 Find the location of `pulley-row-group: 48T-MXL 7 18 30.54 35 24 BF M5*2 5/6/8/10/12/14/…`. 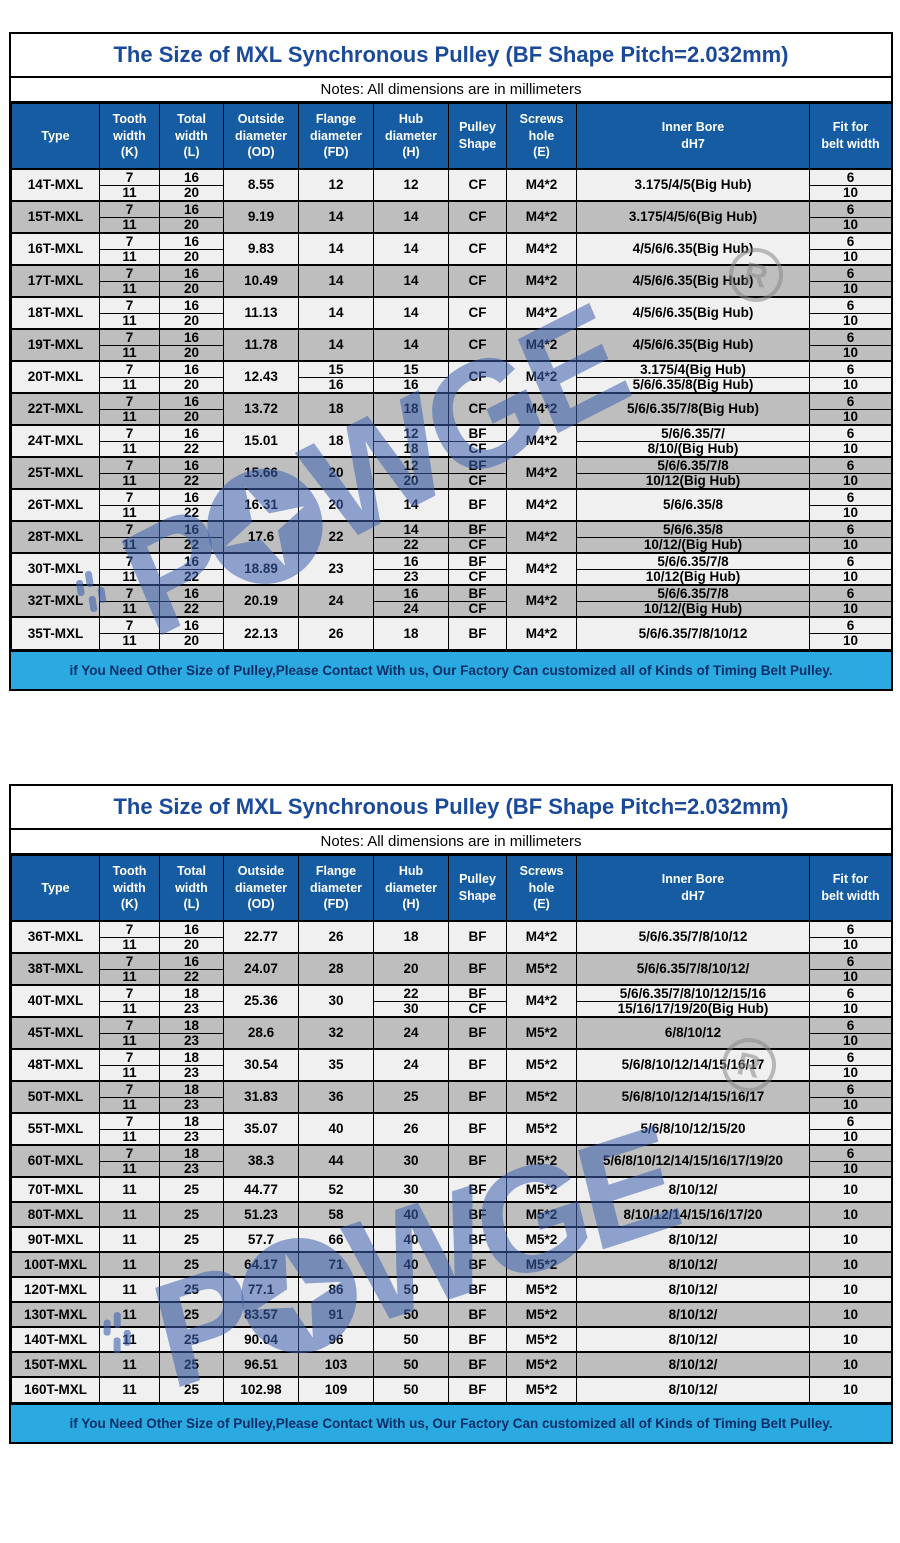

pulley-row-group: 48T-MXL 7 18 30.54 35 24 BF M5*2 5/6/8/10/12/14/… is located at coordinates (451, 1065).